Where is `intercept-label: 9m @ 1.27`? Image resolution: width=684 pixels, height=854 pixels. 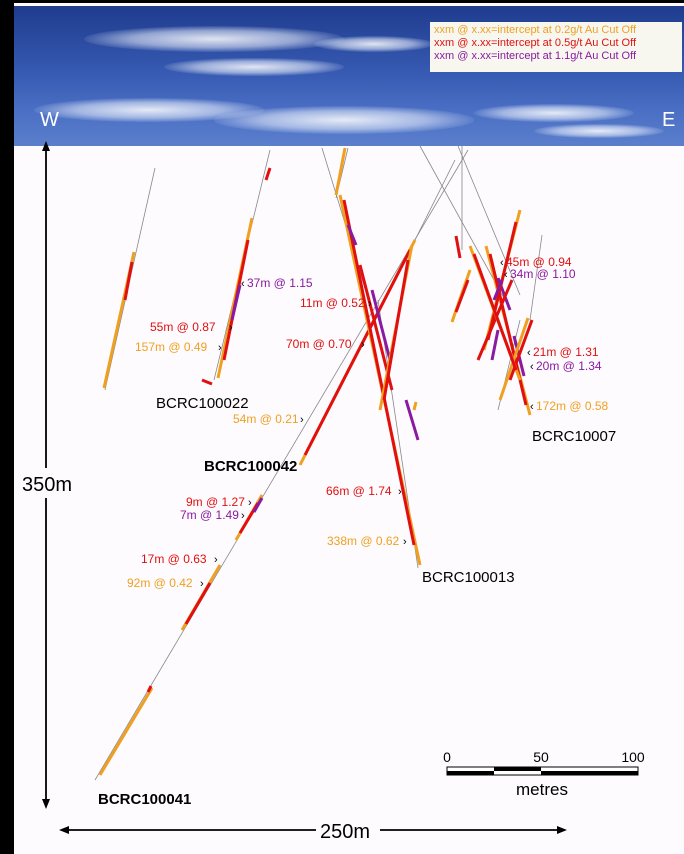
intercept-label: 9m @ 1.27 is located at coordinates (215, 502).